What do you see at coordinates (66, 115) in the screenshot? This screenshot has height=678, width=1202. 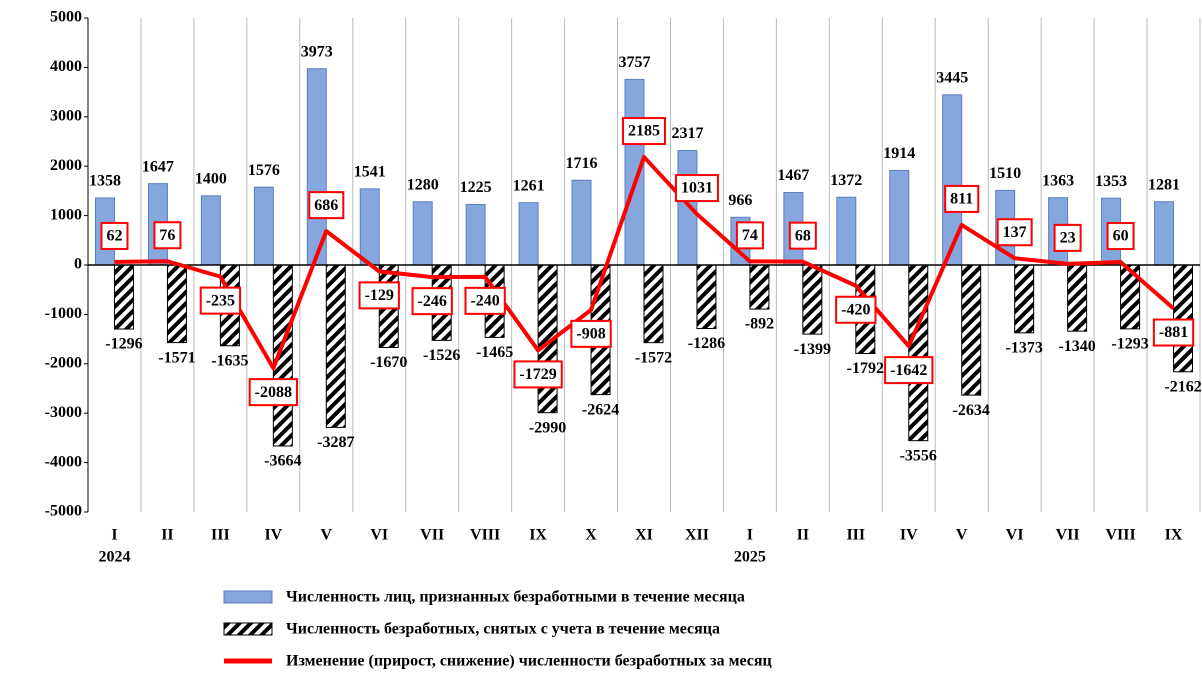 I see `y-tick-label: 3000` at bounding box center [66, 115].